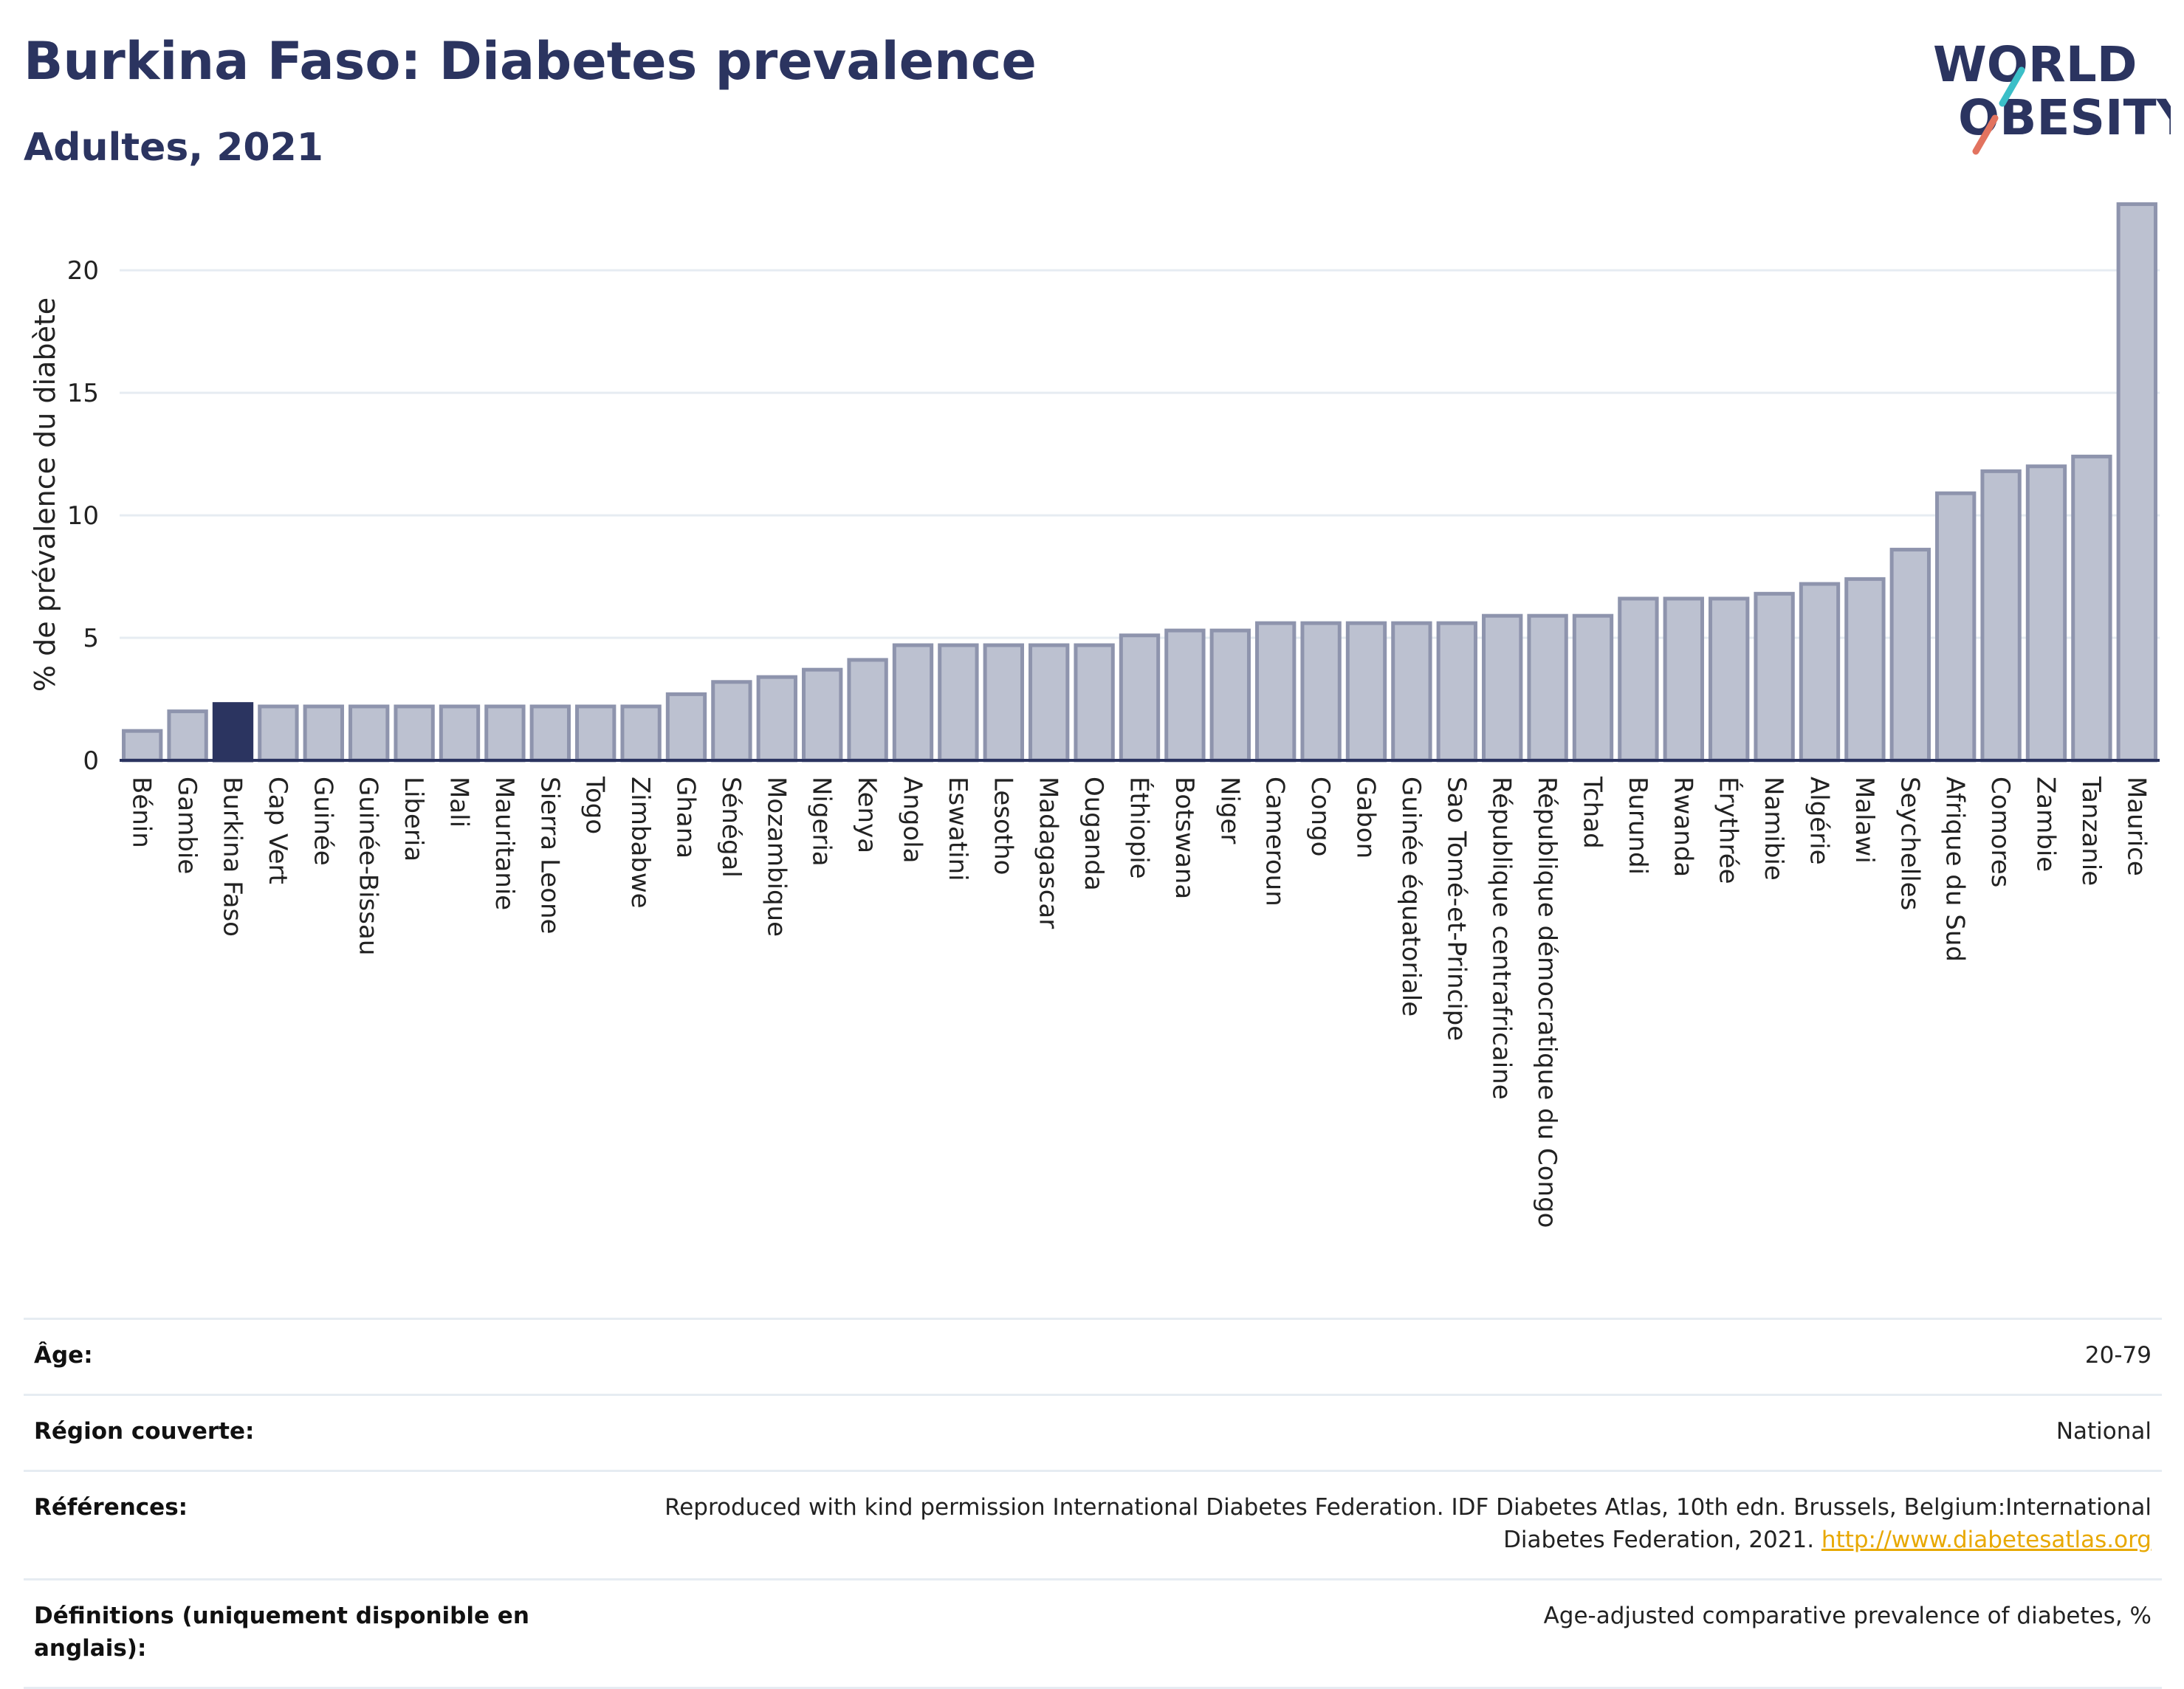  Describe the element at coordinates (187, 825) in the screenshot. I see `x-tick-label: Gambie` at that location.